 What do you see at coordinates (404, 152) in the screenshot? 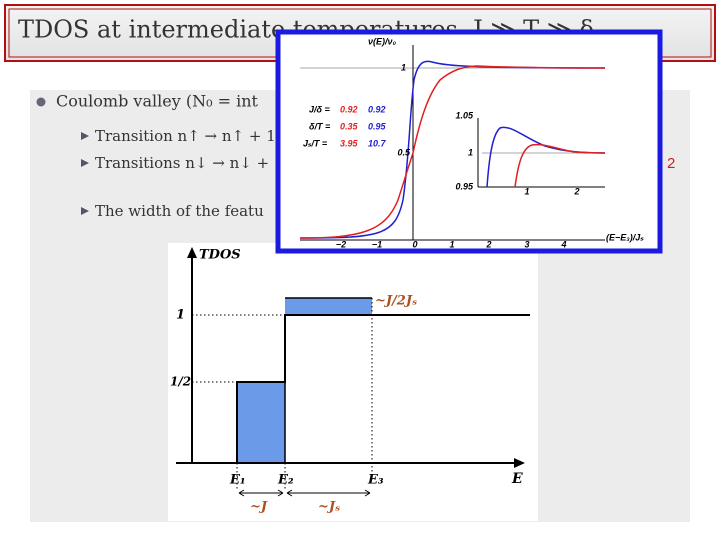
I see `y-tick-label: 0.5` at bounding box center [404, 152].